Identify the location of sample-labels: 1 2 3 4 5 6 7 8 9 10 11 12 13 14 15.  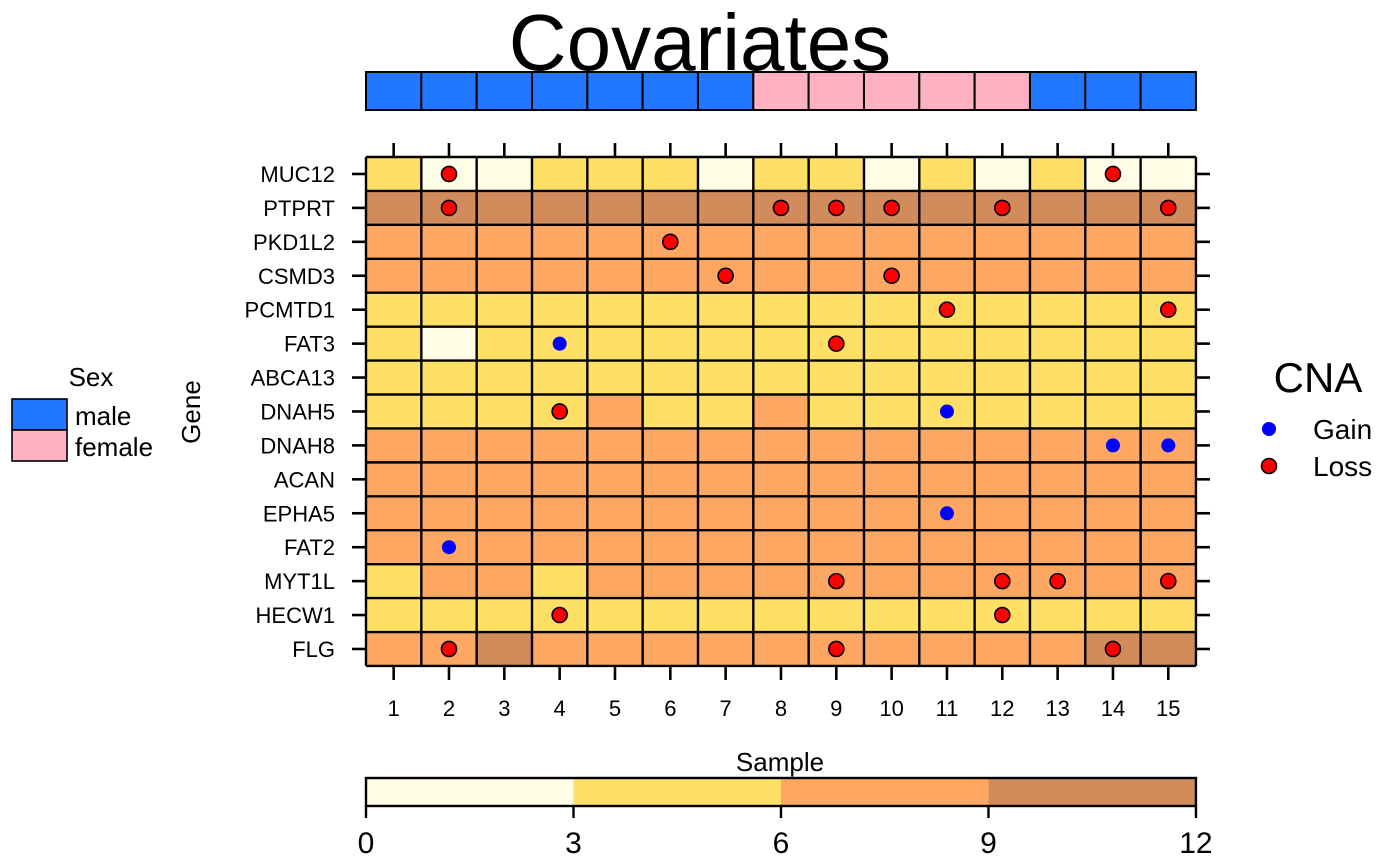
(784, 708).